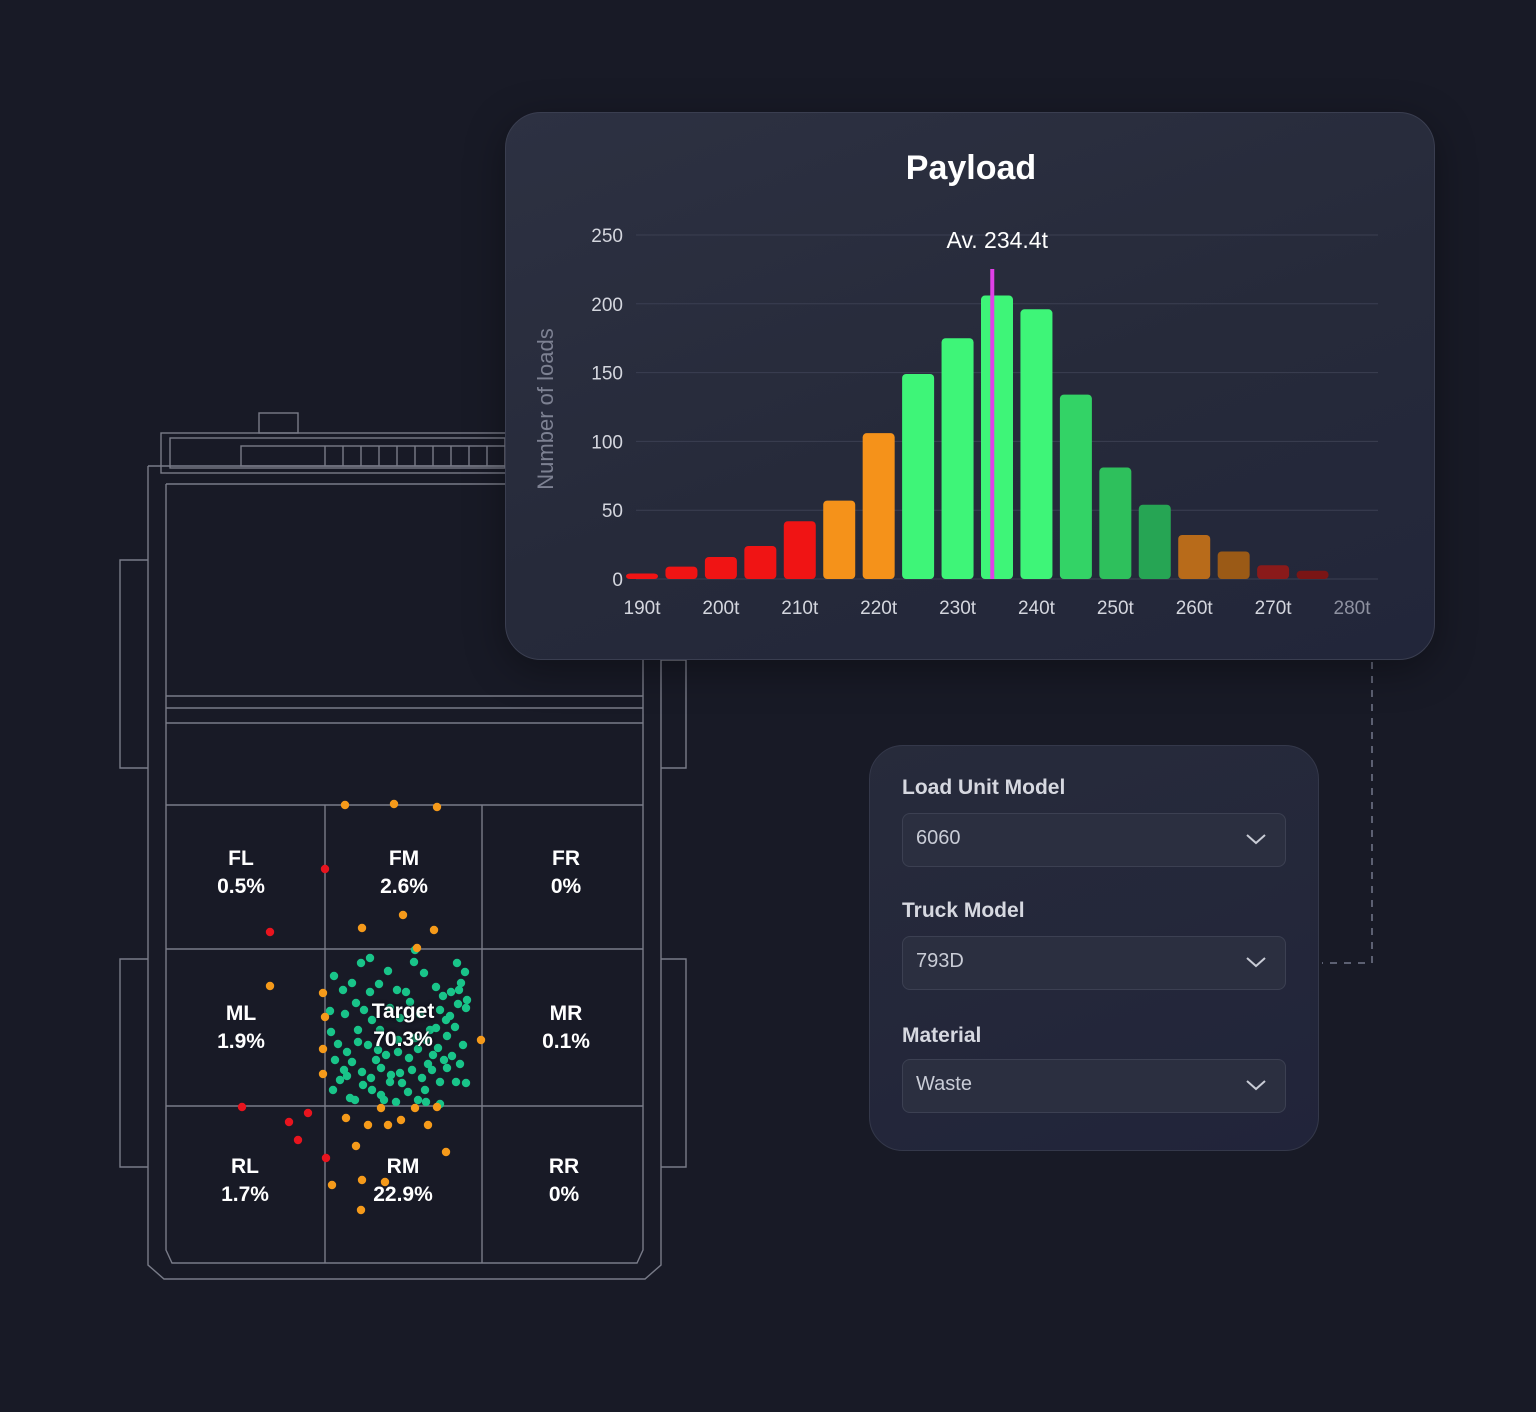 The width and height of the screenshot is (1536, 1412). I want to click on x-tick-label: 270t, so click(1274, 608).